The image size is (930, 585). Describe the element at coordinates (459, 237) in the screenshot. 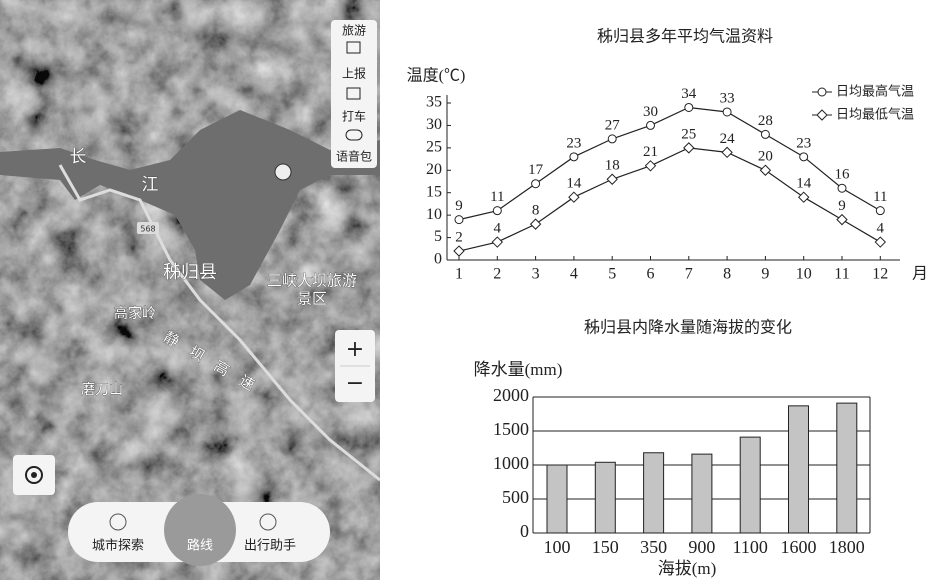

I see `data-label: 2` at that location.